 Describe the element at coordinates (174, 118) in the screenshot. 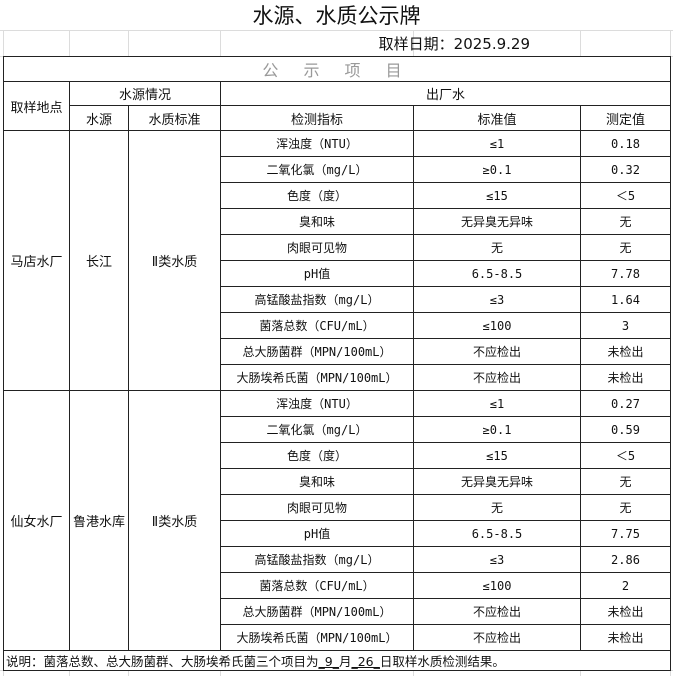

I see `header-standard: 水质标准` at that location.